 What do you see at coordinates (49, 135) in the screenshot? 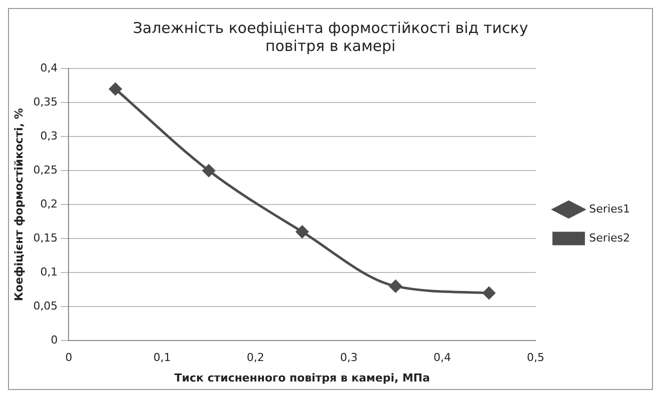
I see `y-tick-label: 0,3` at bounding box center [49, 135].